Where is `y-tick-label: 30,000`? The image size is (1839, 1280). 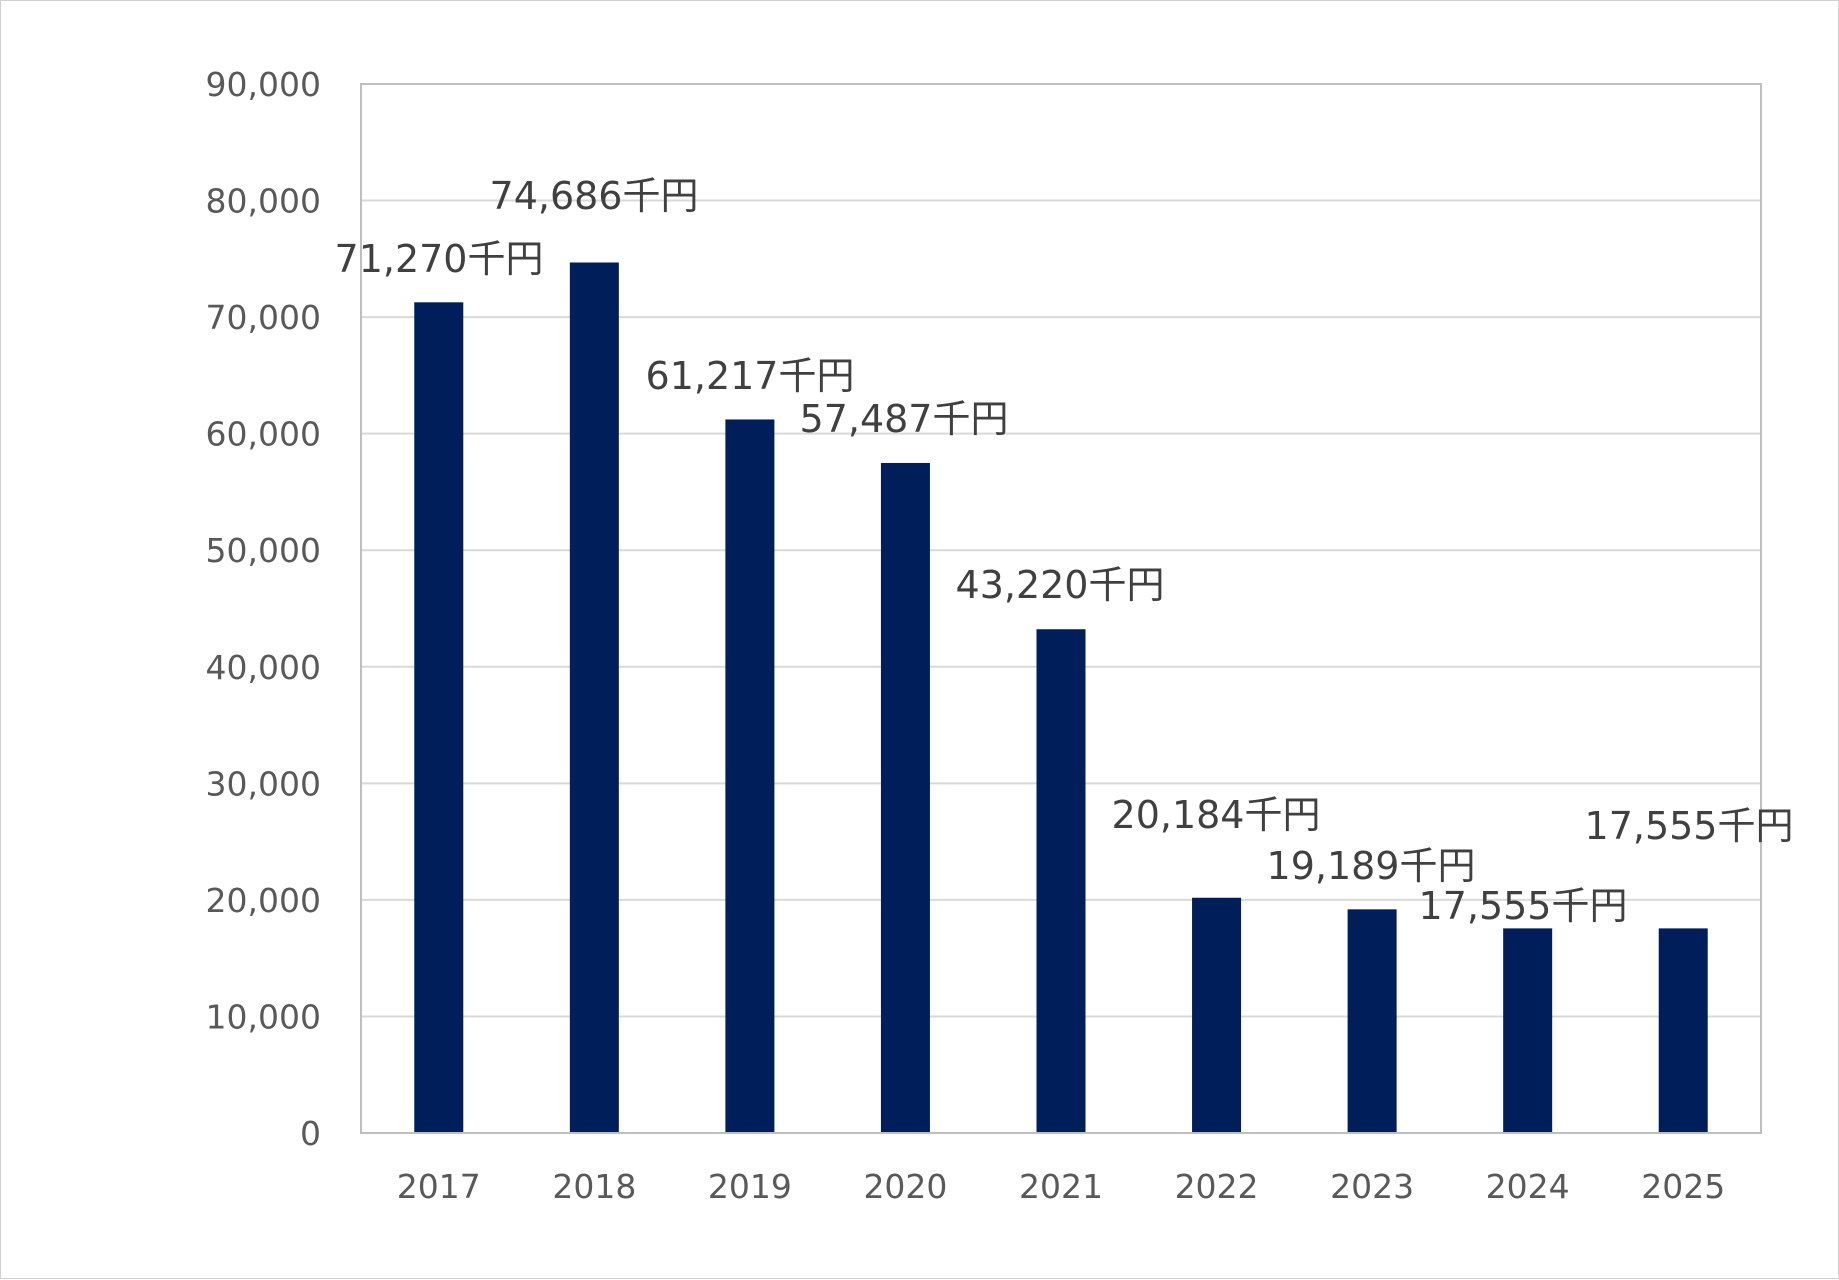
y-tick-label: 30,000 is located at coordinates (263, 783).